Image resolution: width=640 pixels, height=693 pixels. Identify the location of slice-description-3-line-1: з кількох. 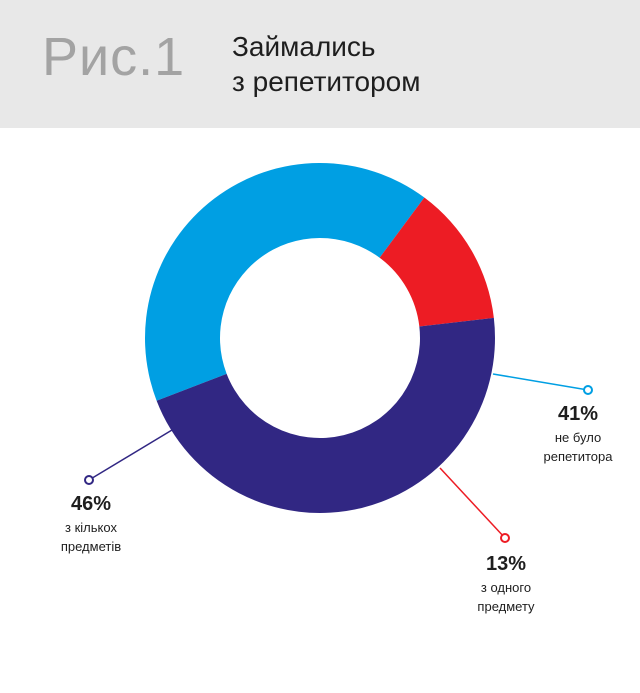
(91, 527).